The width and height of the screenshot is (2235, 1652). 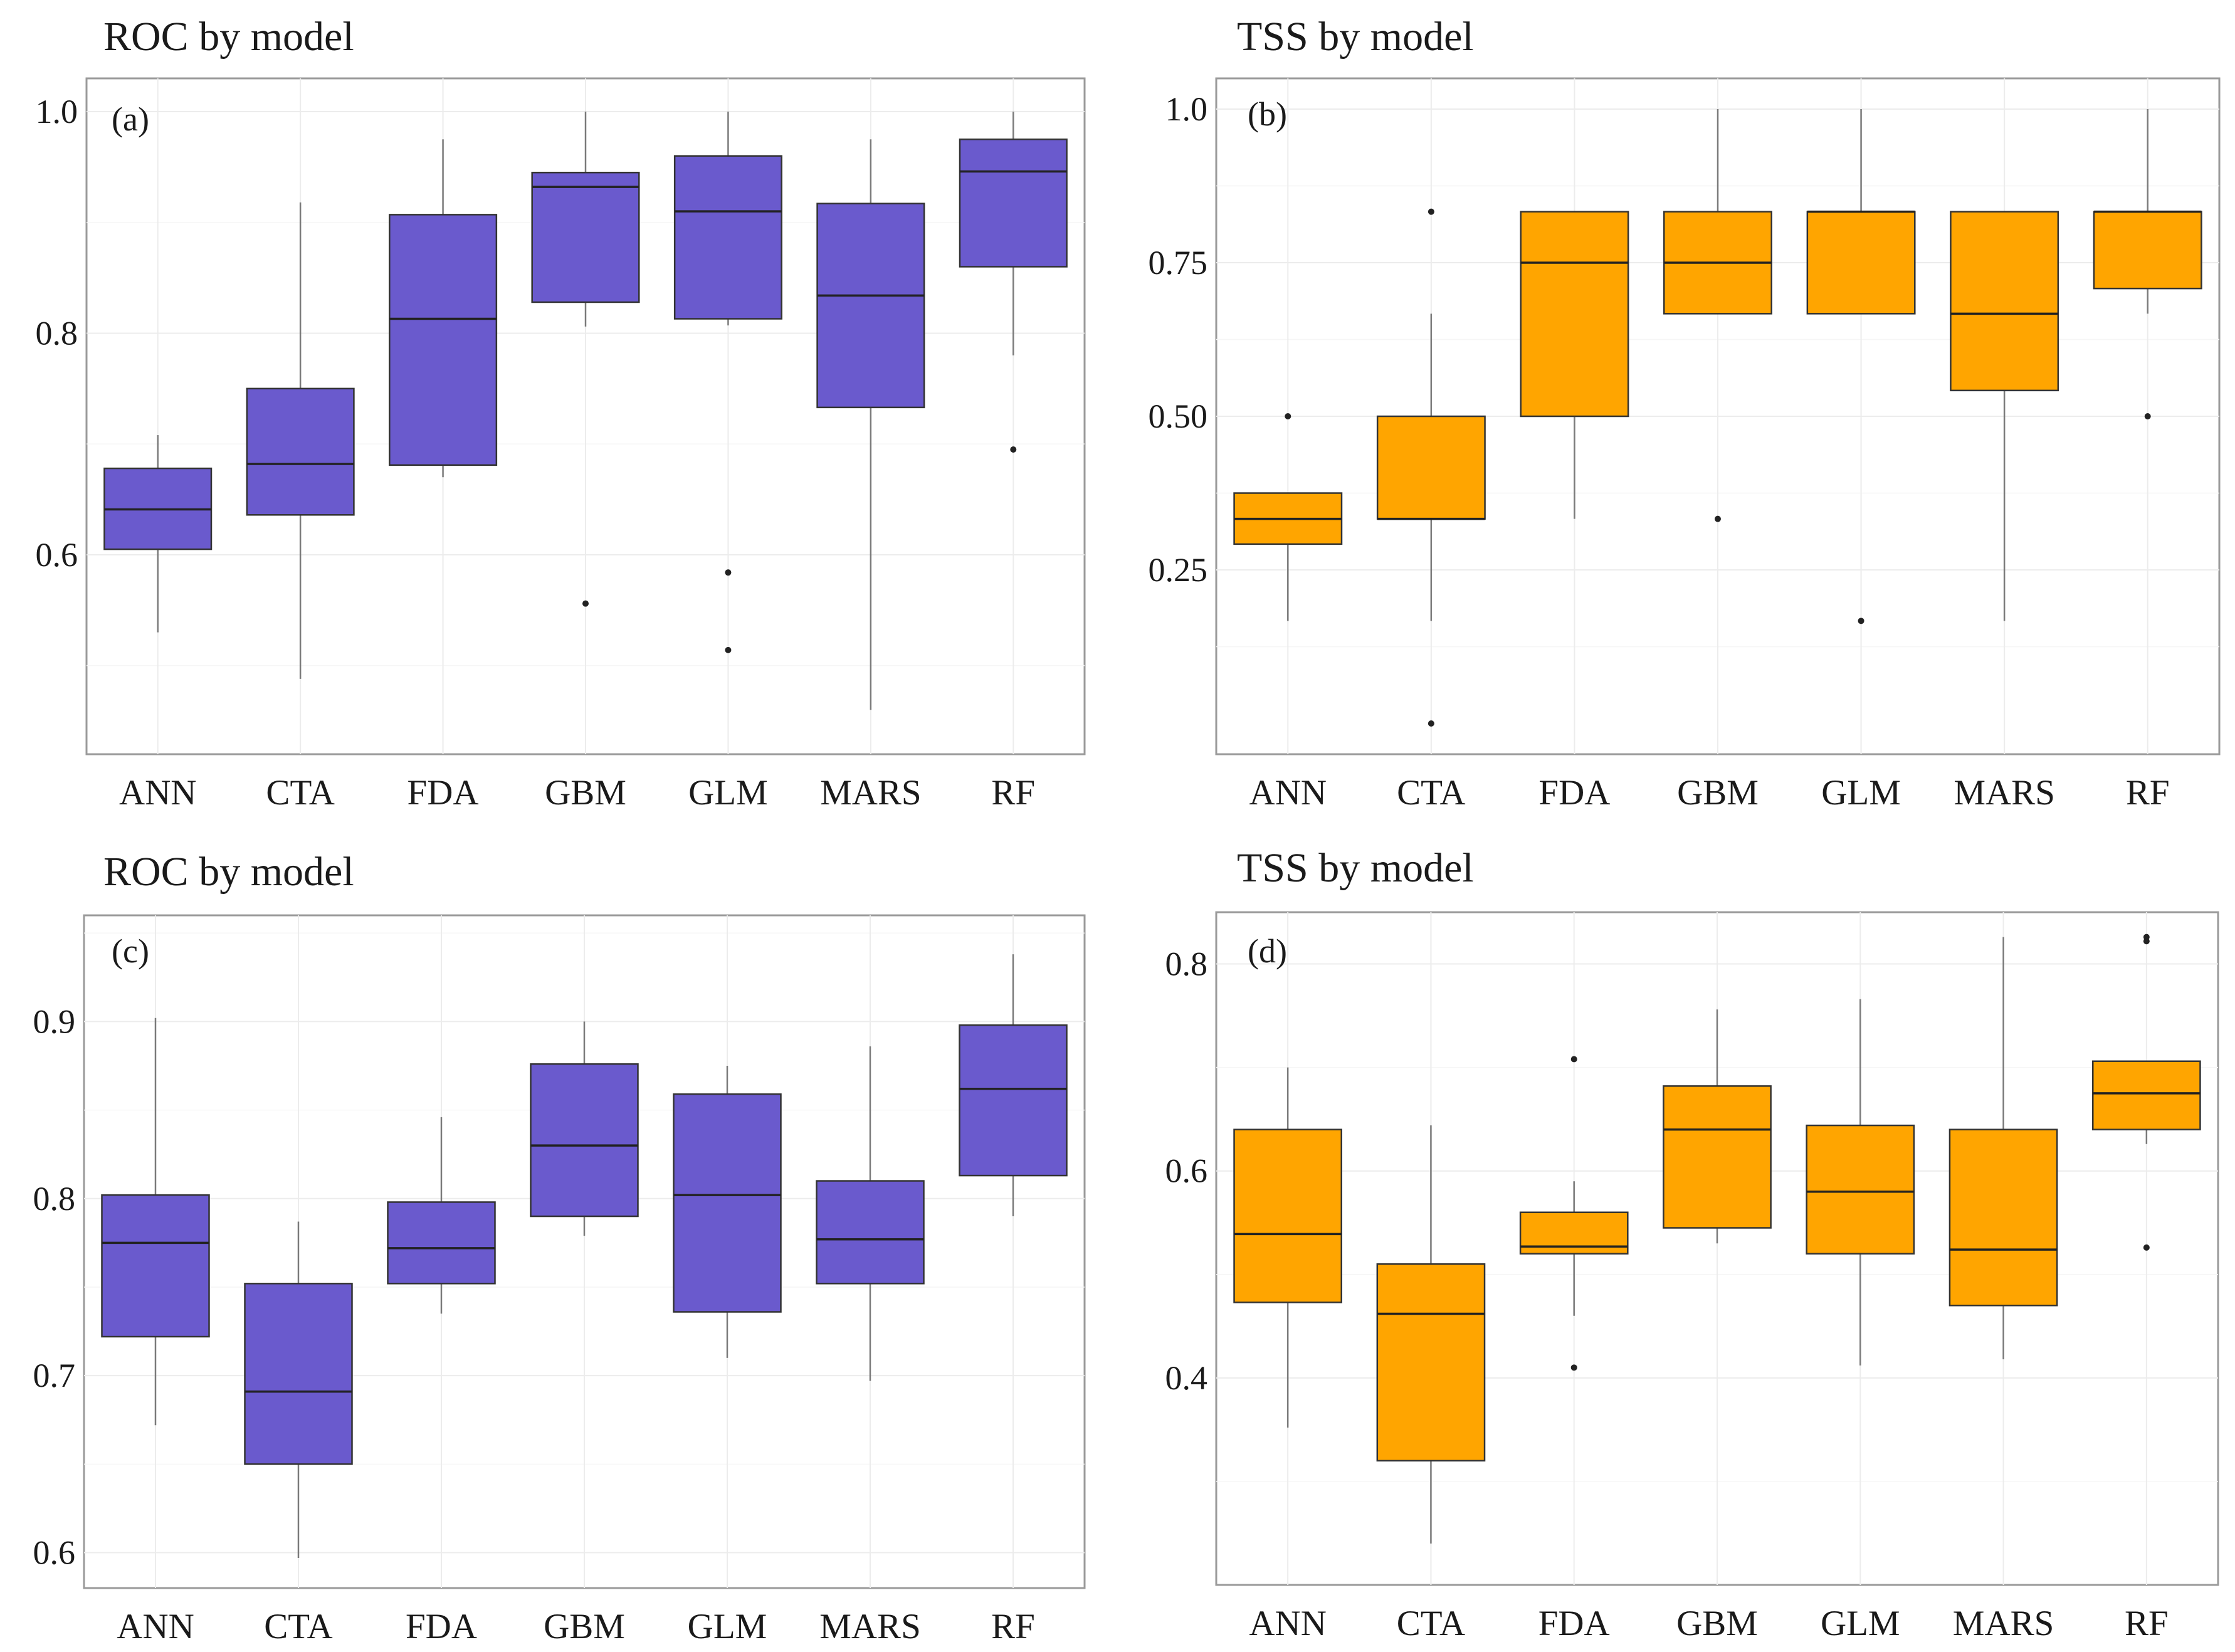 I want to click on panel-b-y-tick-label: 0.25, so click(x=1178, y=570).